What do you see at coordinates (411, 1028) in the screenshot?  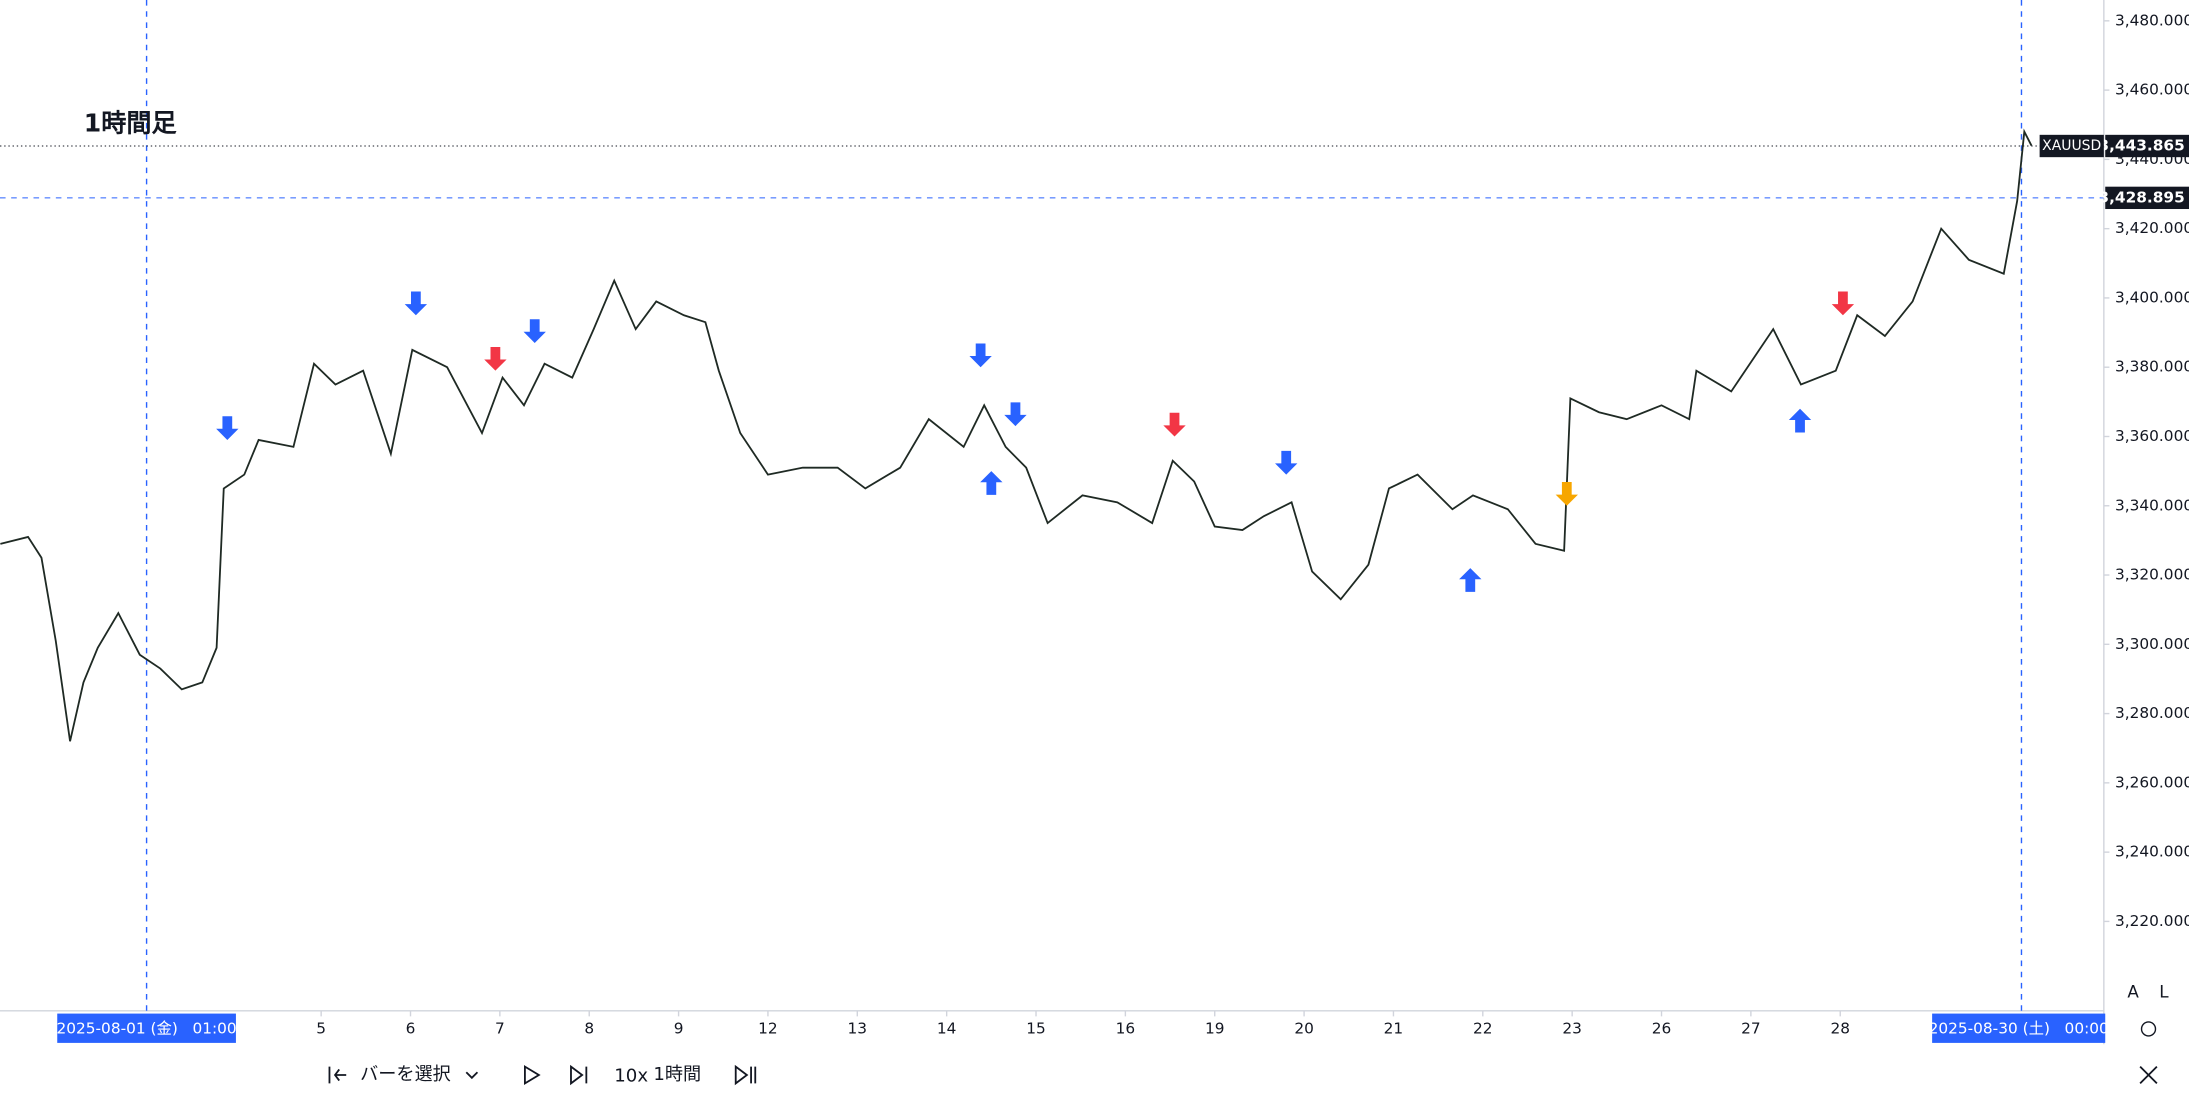 I see `x-tick-label: 6` at bounding box center [411, 1028].